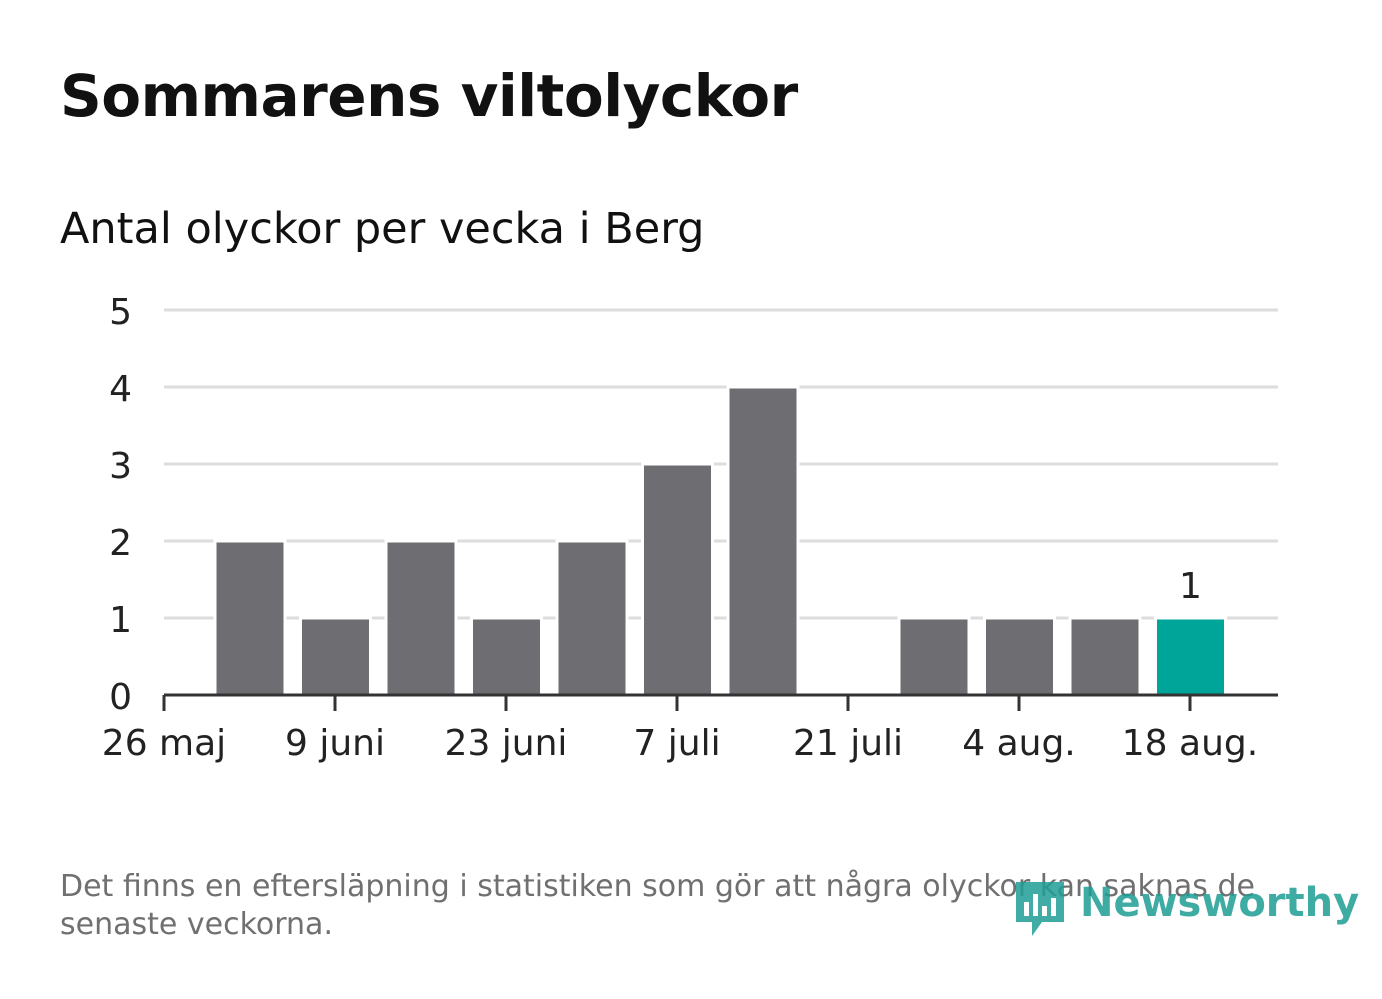 The height and width of the screenshot is (999, 1382). I want to click on y-tick-label: 1, so click(120, 620).